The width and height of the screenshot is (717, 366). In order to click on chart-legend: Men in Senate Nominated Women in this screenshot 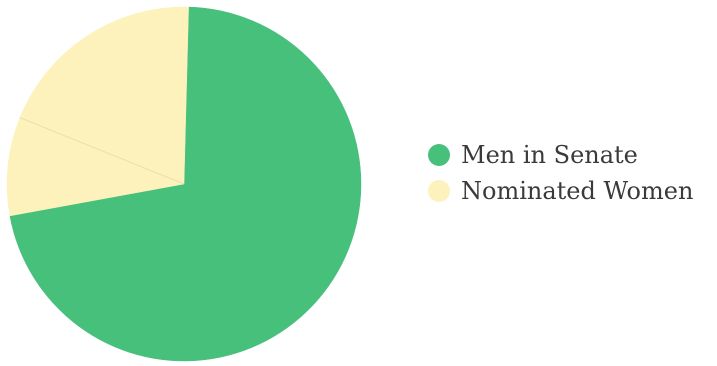, I will do `click(572, 174)`.